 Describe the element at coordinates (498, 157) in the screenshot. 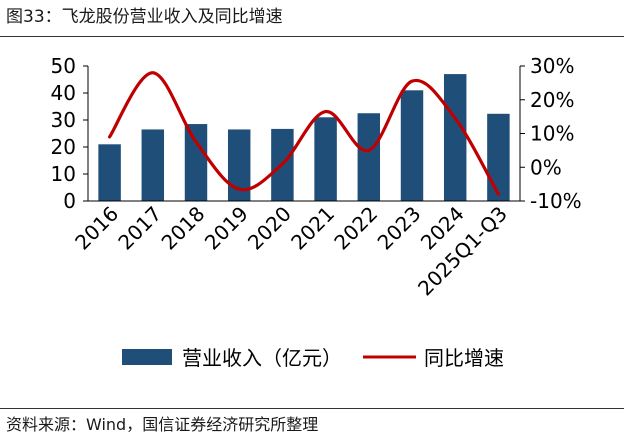

I see `bar-2025Q1-Q3` at that location.